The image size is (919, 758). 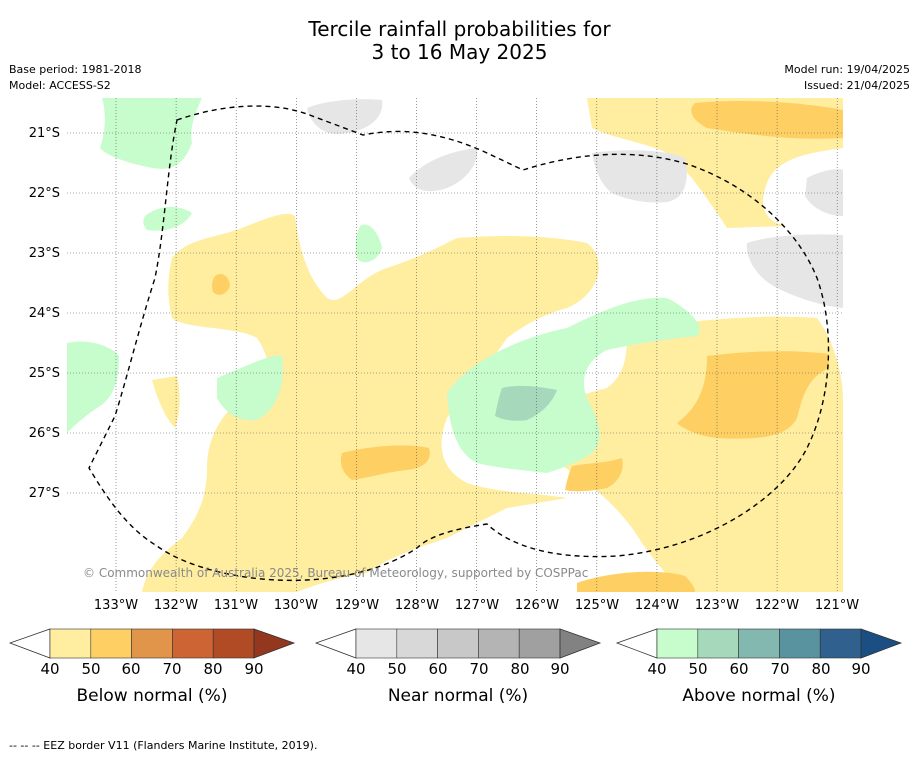 What do you see at coordinates (254, 669) in the screenshot?
I see `cbar-below-tick-90: 90` at bounding box center [254, 669].